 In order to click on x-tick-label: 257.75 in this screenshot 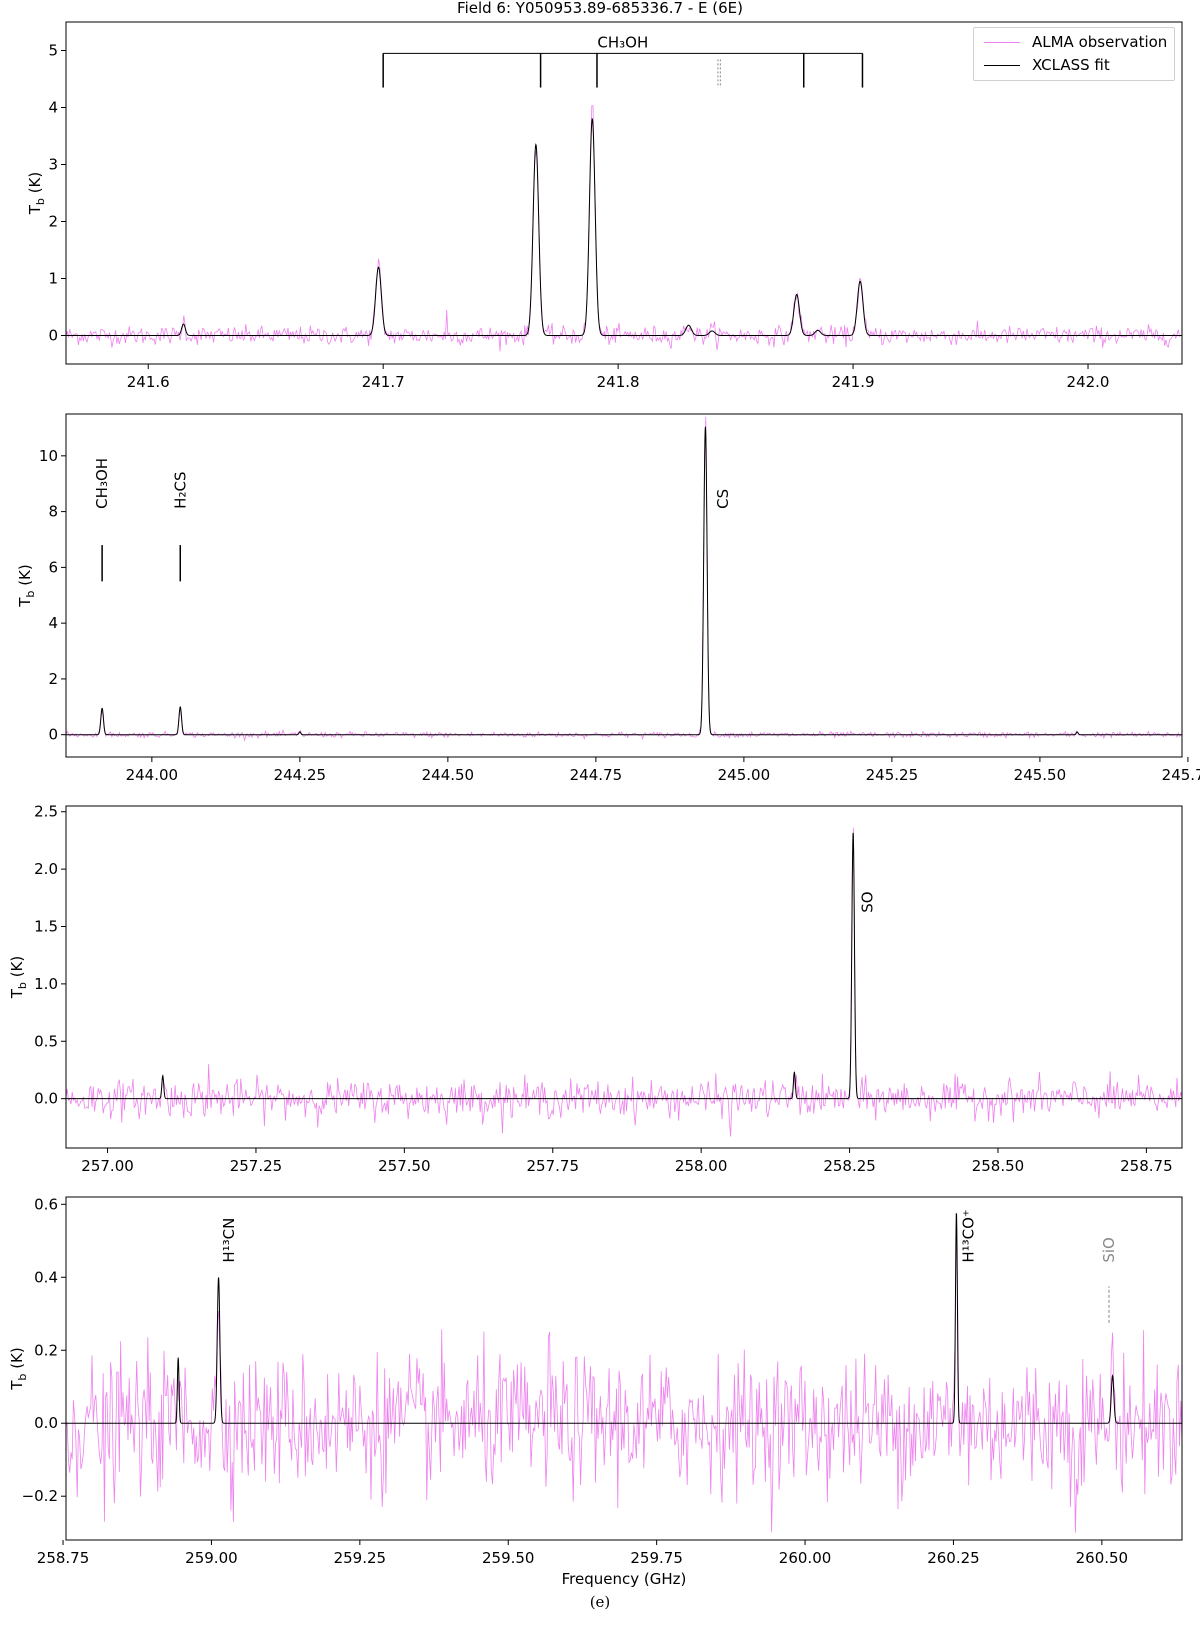, I will do `click(553, 1166)`.